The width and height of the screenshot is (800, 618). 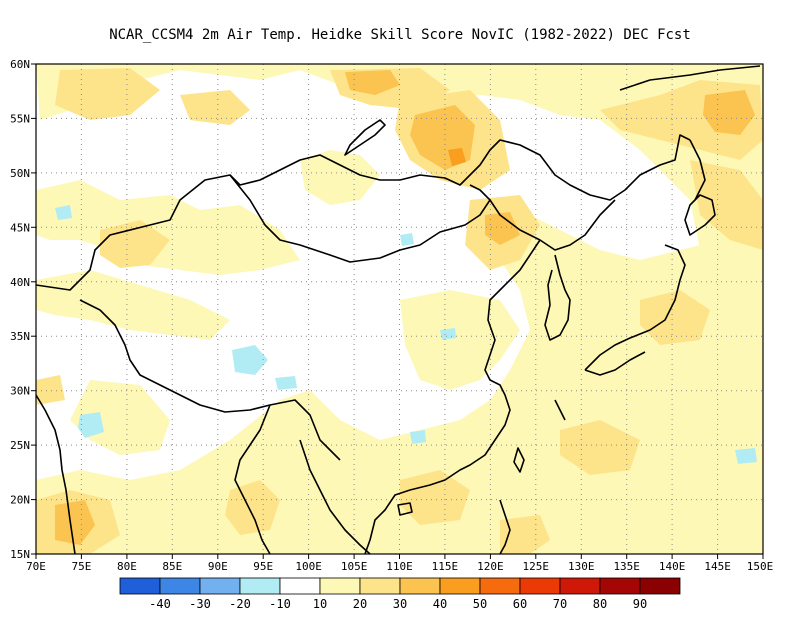 What do you see at coordinates (520, 604) in the screenshot?
I see `colorbar-label: 60` at bounding box center [520, 604].